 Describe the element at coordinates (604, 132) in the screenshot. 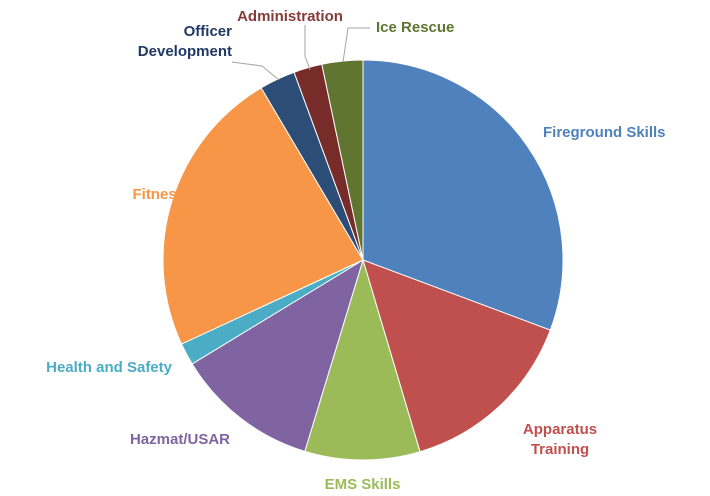

I see `slice-label: Fireground Skills` at that location.